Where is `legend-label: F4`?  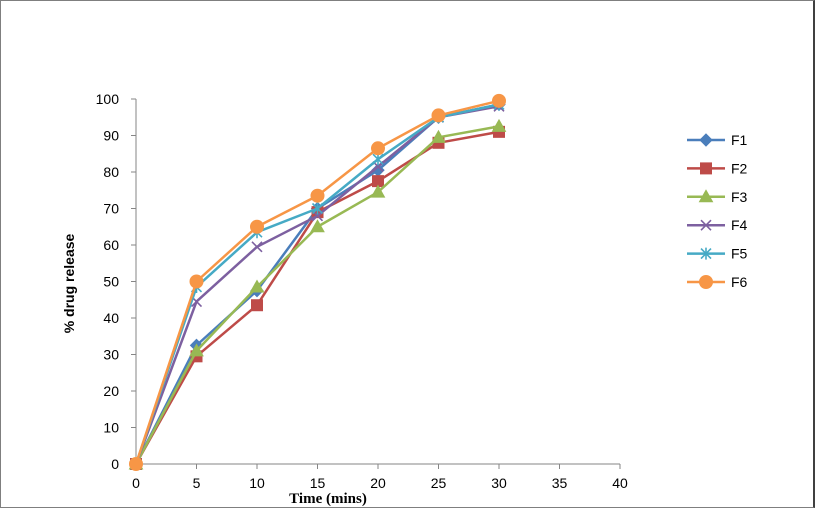
legend-label: F4 is located at coordinates (739, 225).